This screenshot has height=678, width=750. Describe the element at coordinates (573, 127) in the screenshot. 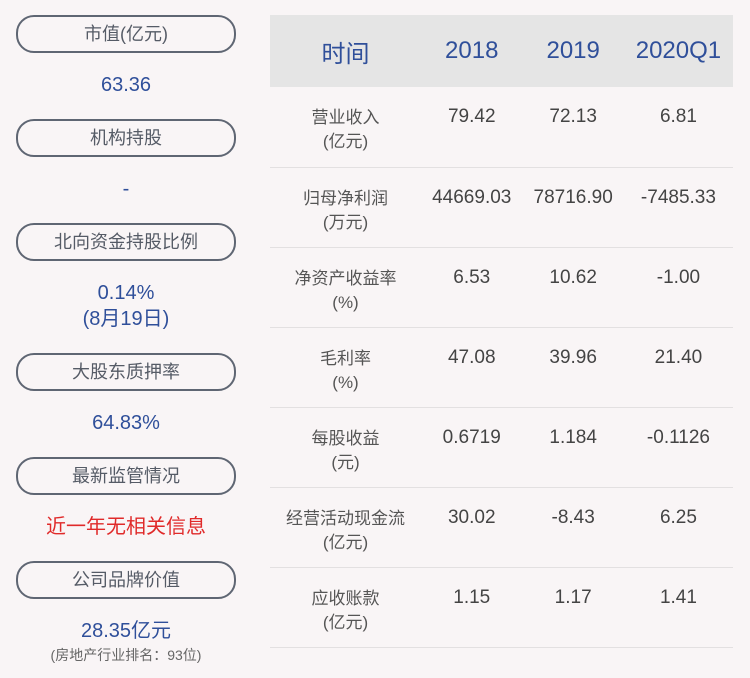

I see `cell-value: 72.13` at that location.